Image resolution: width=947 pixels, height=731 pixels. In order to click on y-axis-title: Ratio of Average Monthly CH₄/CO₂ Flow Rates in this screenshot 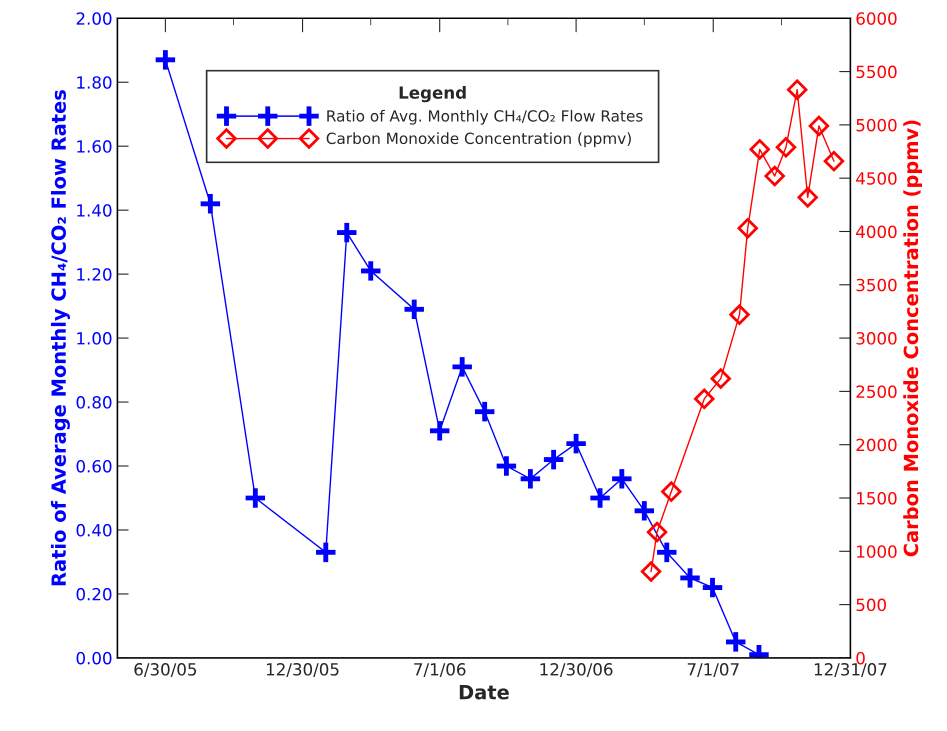, I will do `click(60, 338)`.